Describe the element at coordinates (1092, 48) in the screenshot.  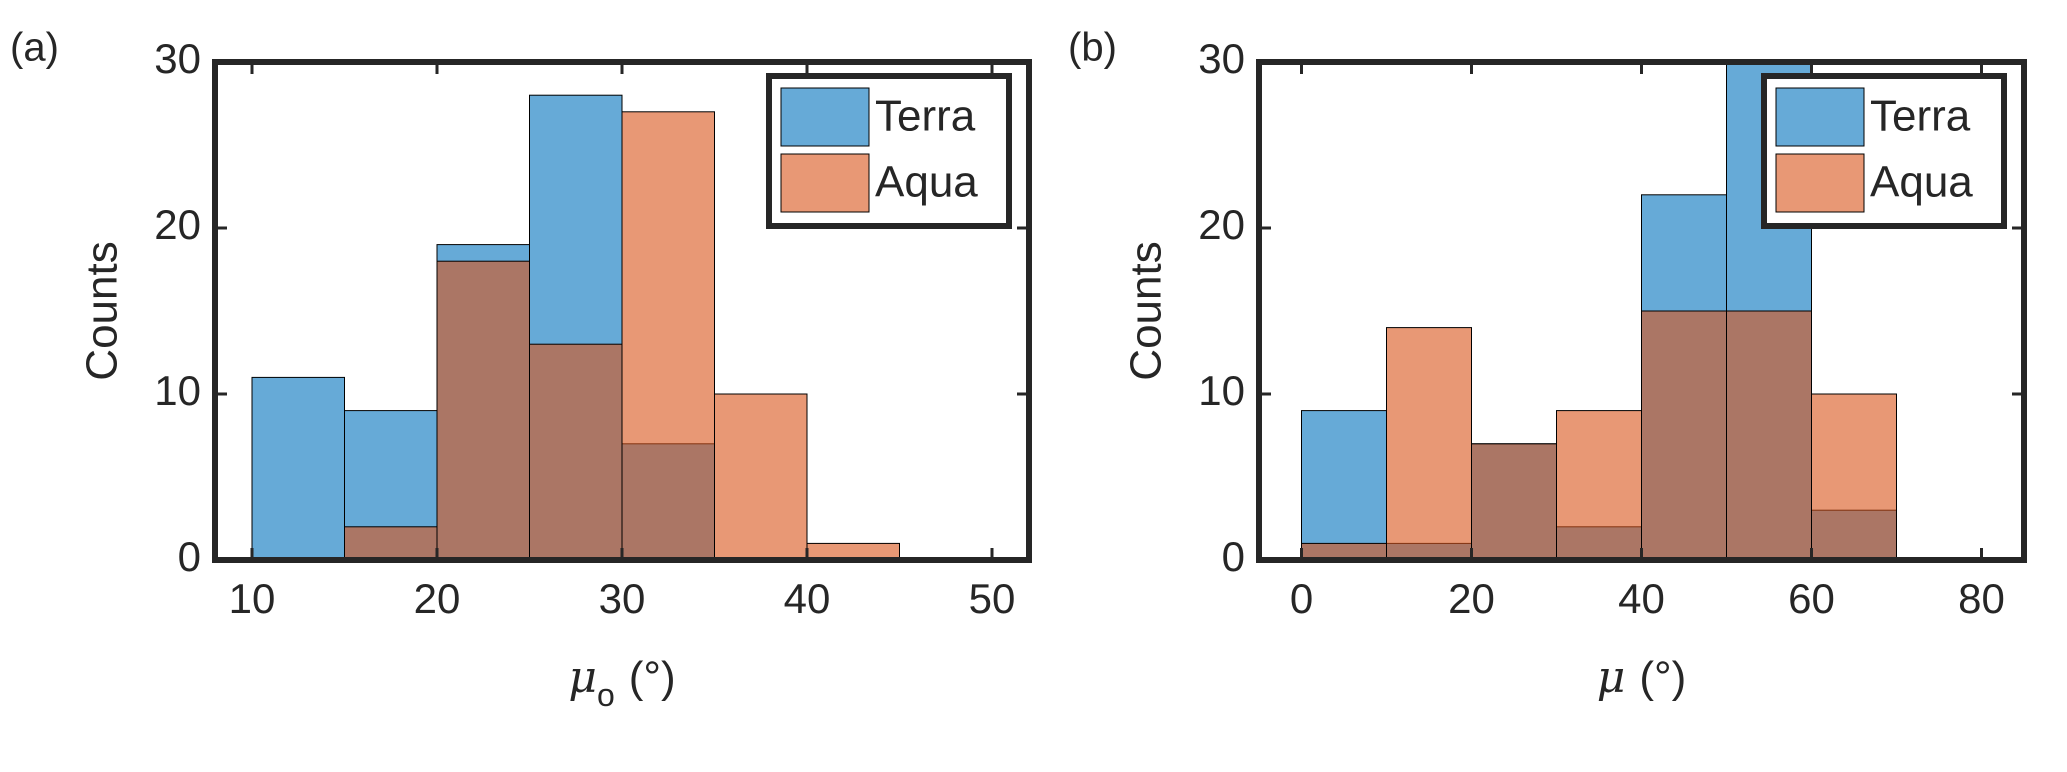
I see `panel-label: (b)` at that location.